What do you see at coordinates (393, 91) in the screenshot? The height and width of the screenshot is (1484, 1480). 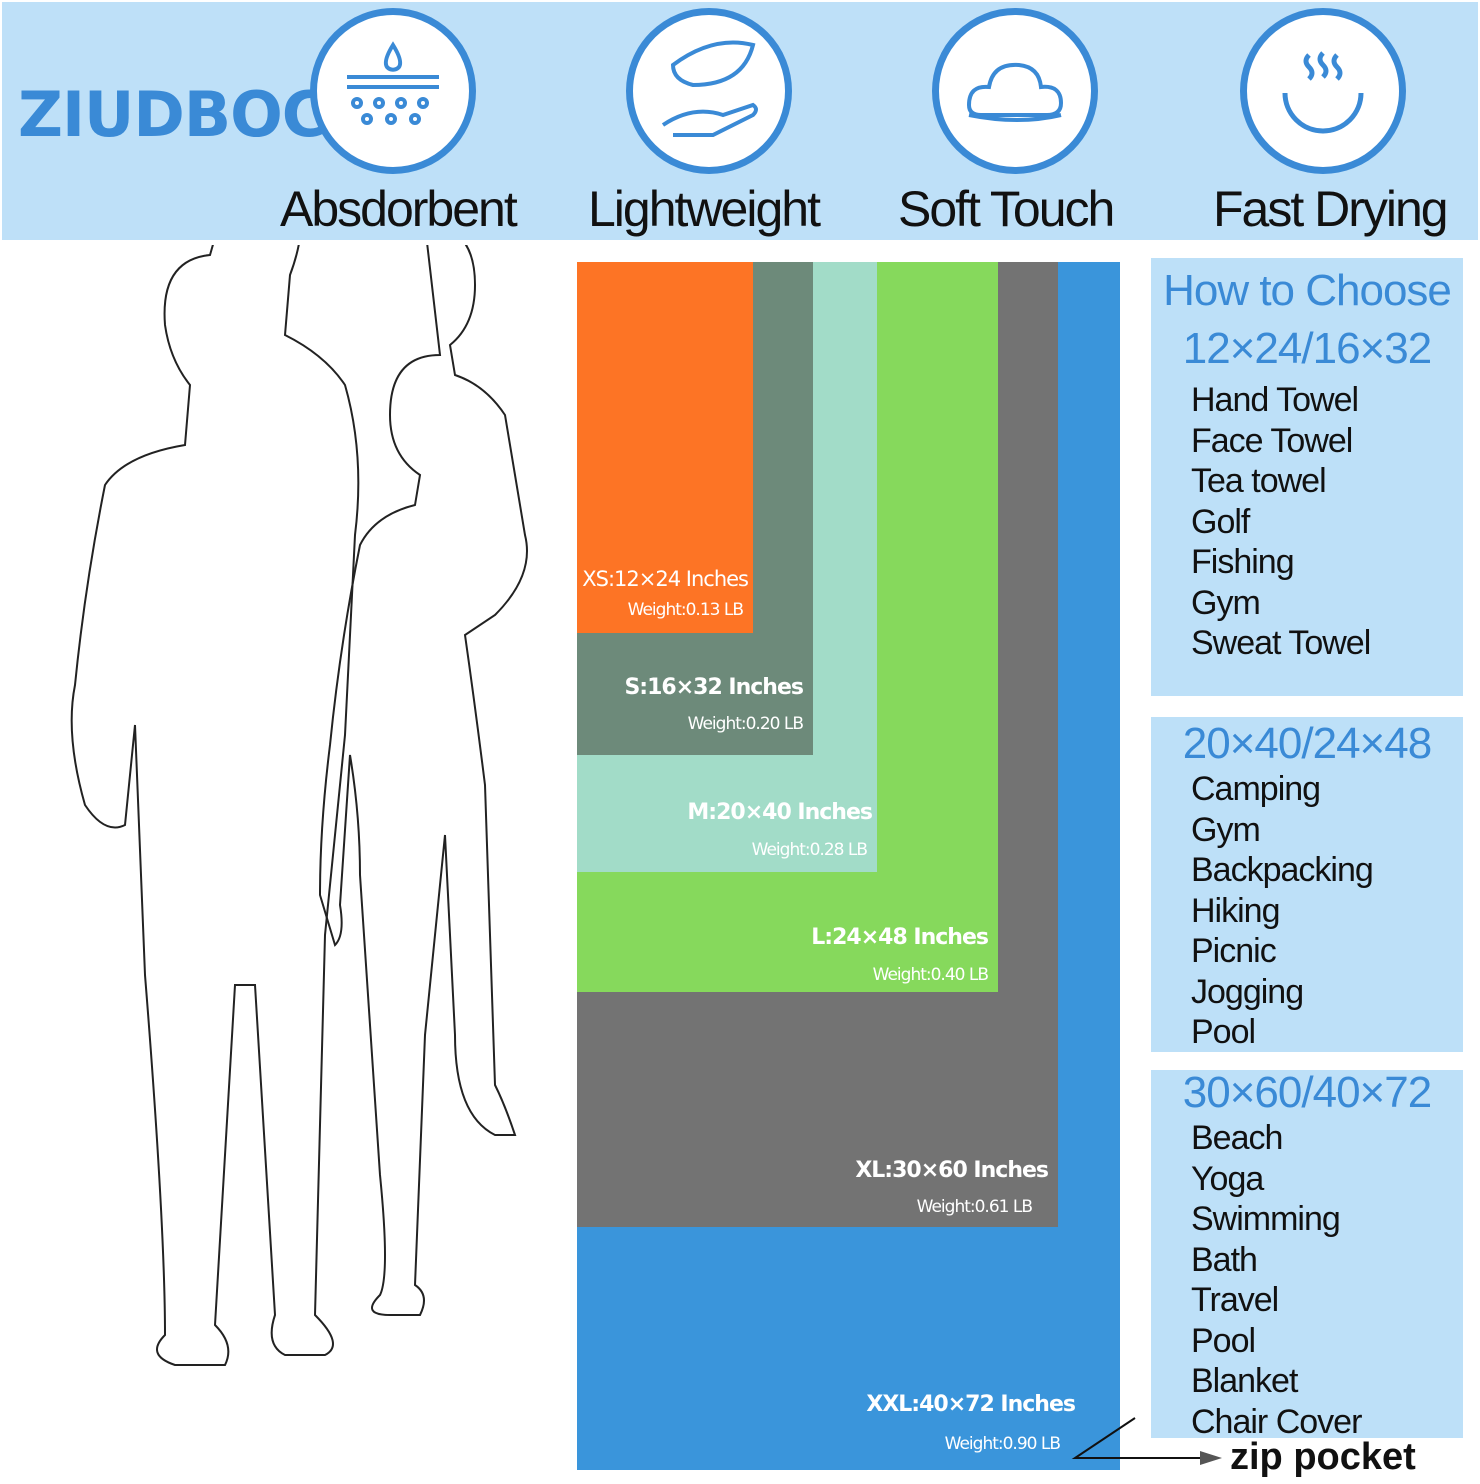 I see `absorbent-dots-icon` at bounding box center [393, 91].